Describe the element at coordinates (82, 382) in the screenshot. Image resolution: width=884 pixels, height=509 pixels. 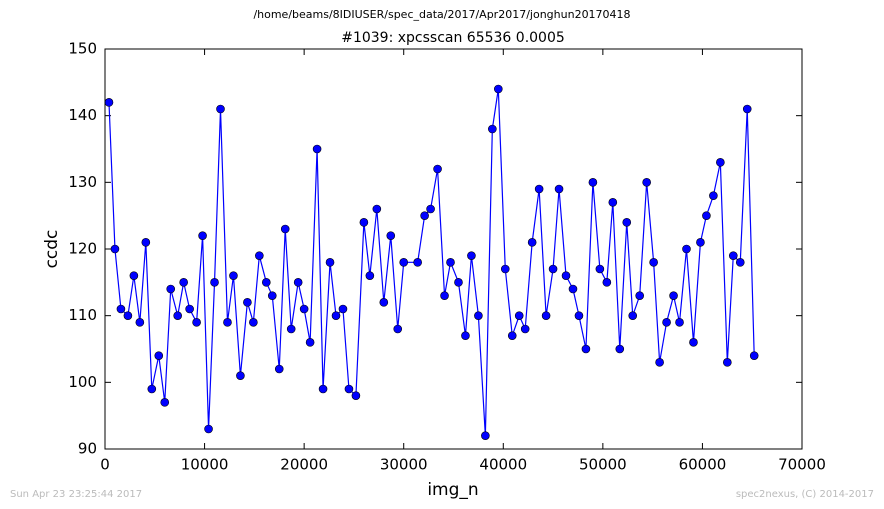
I see `y-tick-label: 100` at that location.